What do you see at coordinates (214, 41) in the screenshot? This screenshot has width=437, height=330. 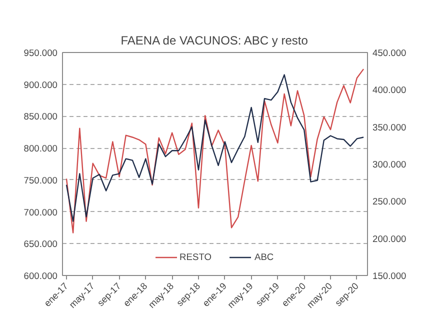 I see `chart-title: FAENA de VACUNOS: ABC y resto` at bounding box center [214, 41].